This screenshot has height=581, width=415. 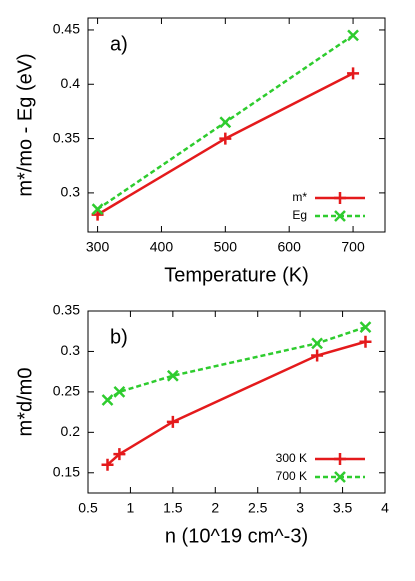 I want to click on y-tick-label: 0.4, so click(x=71, y=83).